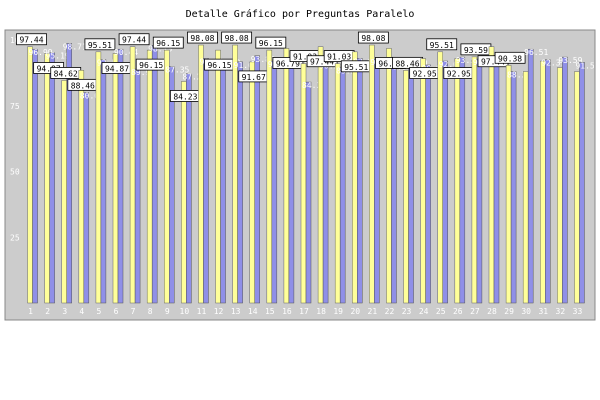 This screenshot has height=400, width=600. Describe the element at coordinates (287, 311) in the screenshot. I see `x-tick-label: 16` at that location.